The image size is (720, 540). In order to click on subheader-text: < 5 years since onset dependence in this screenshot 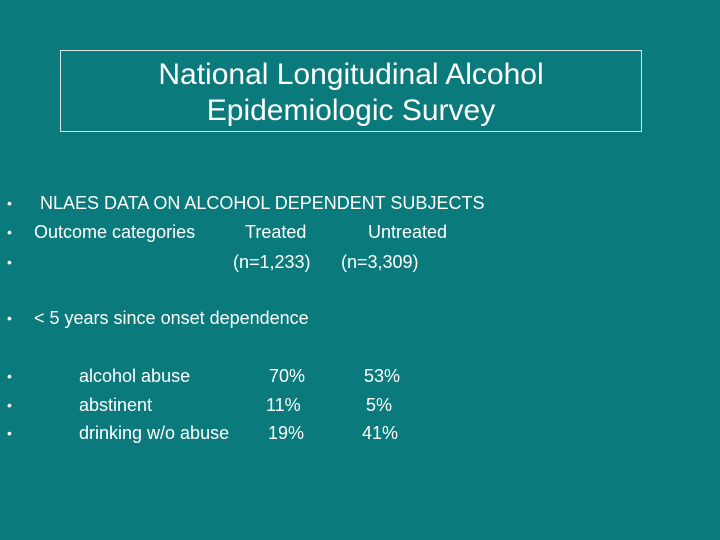, I will do `click(171, 318)`.